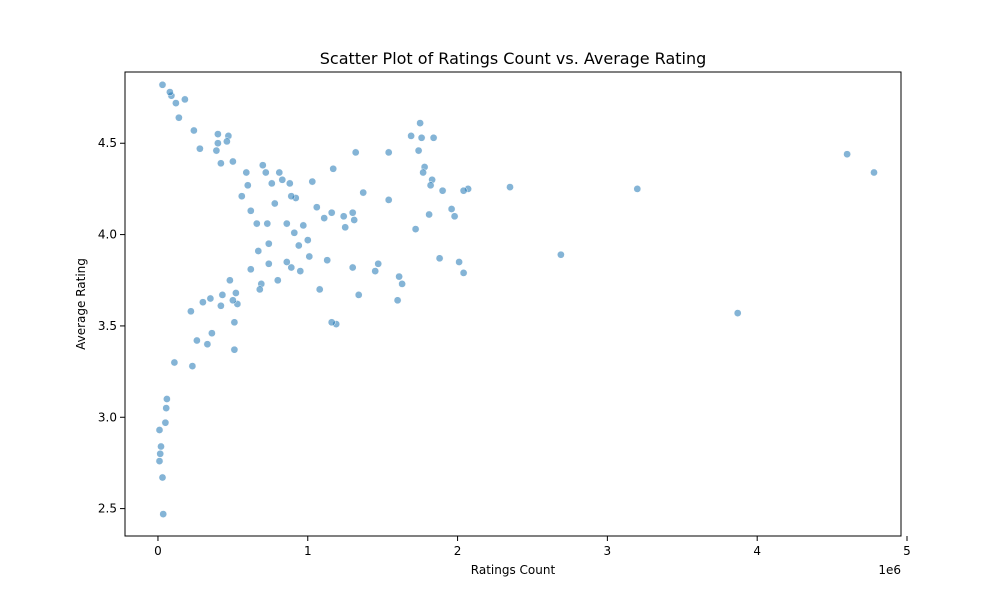 This screenshot has height=600, width=1000. What do you see at coordinates (532, 547) in the screenshot?
I see `x-axis-ticks: 0 1 2 3 4 5` at bounding box center [532, 547].